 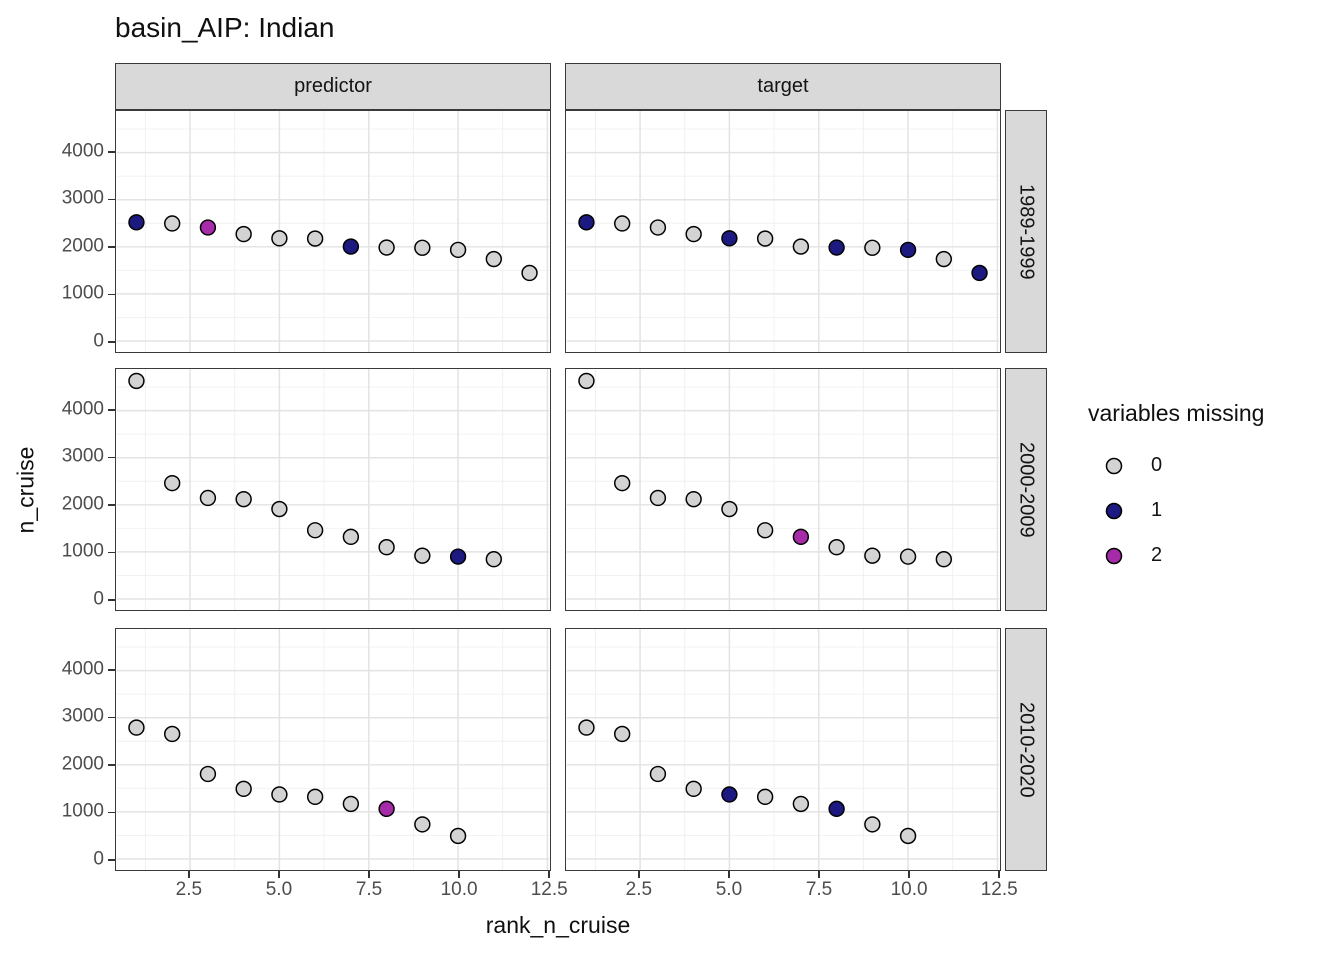 I want to click on panel-predictor-2010-2020, so click(x=333, y=749).